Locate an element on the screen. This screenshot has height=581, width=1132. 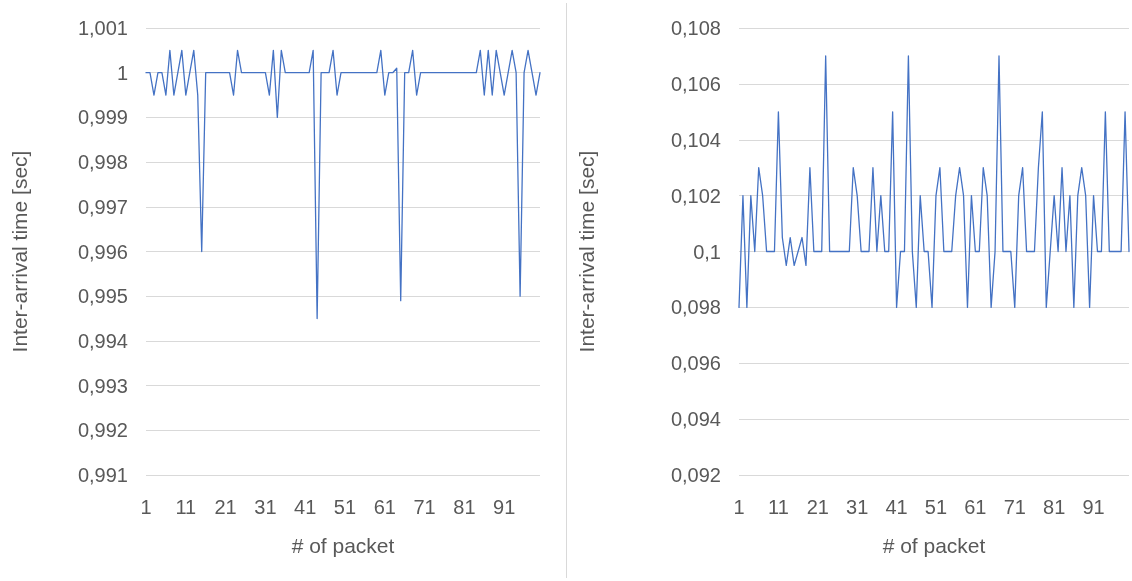
y-tick-label: 0,096 is located at coordinates (695, 363).